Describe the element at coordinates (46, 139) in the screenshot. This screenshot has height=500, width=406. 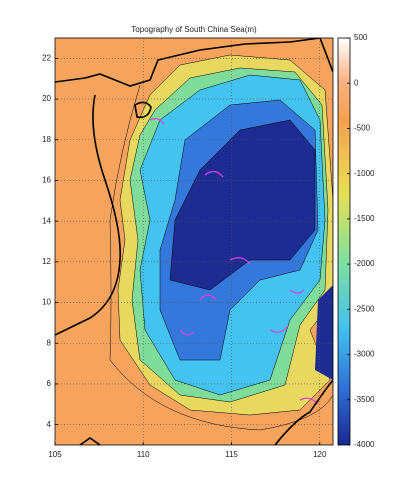
I see `y-tick-label: 18` at that location.